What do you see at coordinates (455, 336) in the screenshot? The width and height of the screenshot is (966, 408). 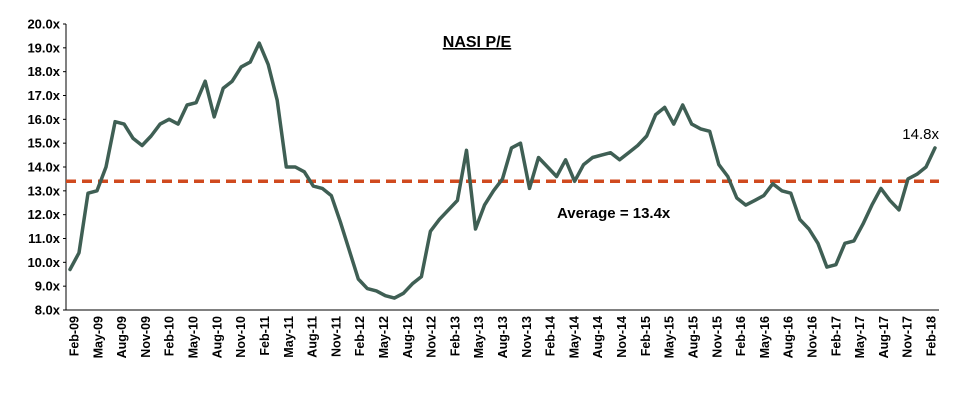 I see `x-tick-label: Feb-13` at bounding box center [455, 336].